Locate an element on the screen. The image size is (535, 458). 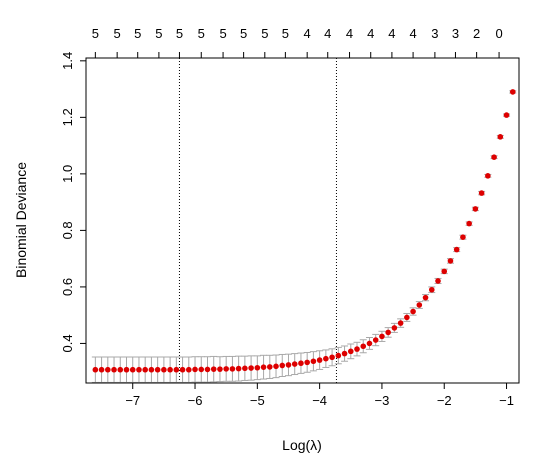
y-tick-label: 0.4 is located at coordinates (67, 343).